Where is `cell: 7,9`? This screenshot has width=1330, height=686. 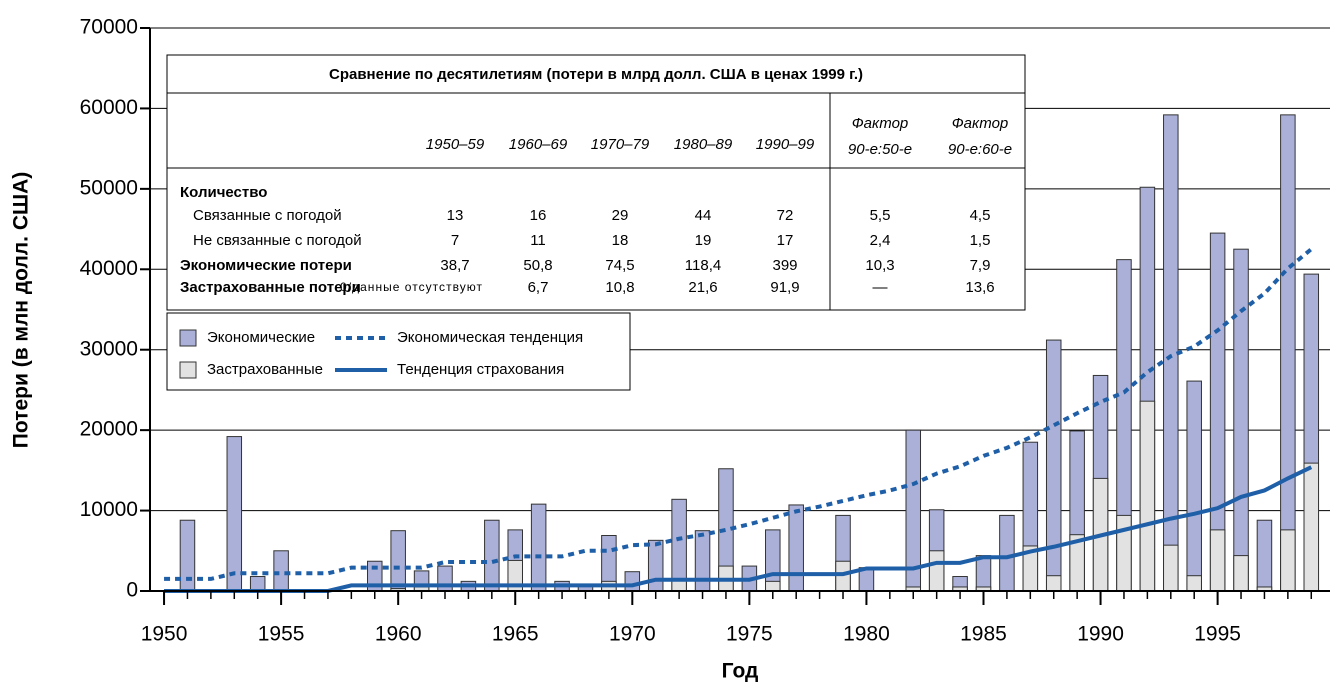 cell: 7,9 is located at coordinates (980, 265).